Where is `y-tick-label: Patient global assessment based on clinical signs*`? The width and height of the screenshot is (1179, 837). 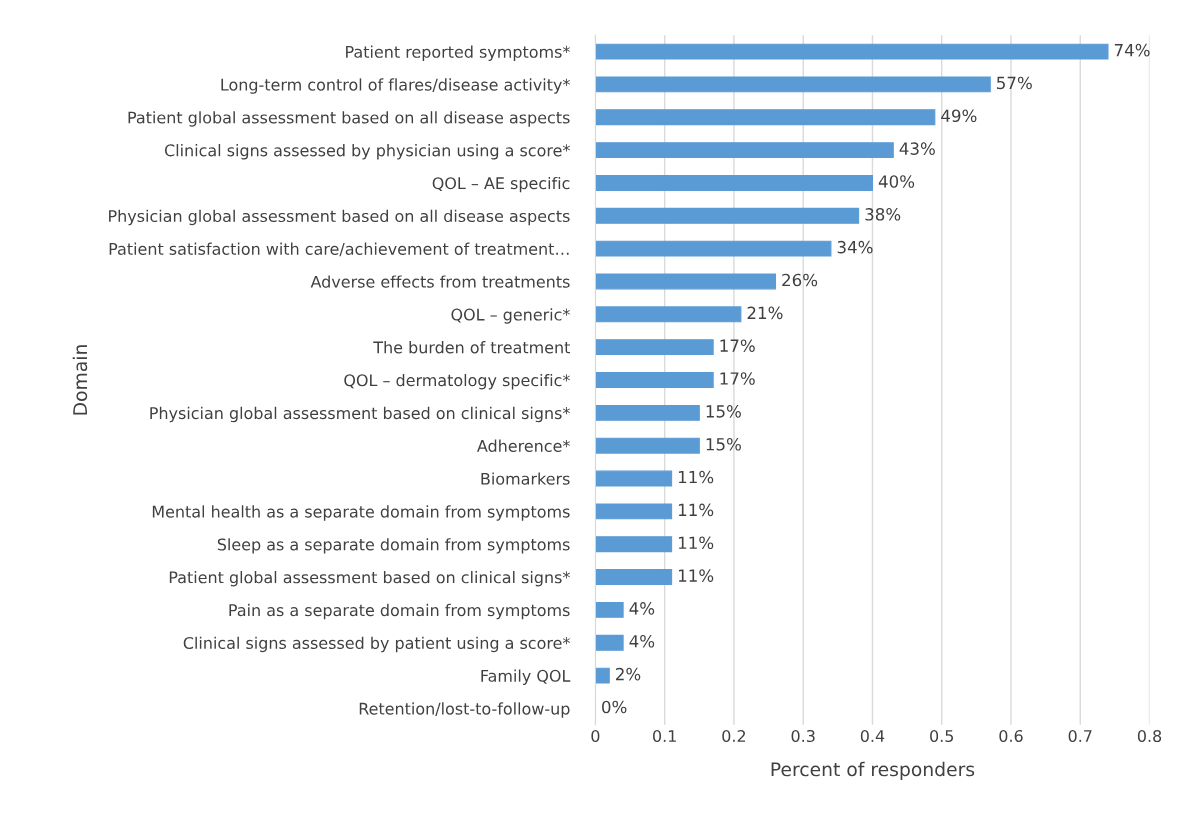 y-tick-label: Patient global assessment based on clinical signs* is located at coordinates (369, 578).